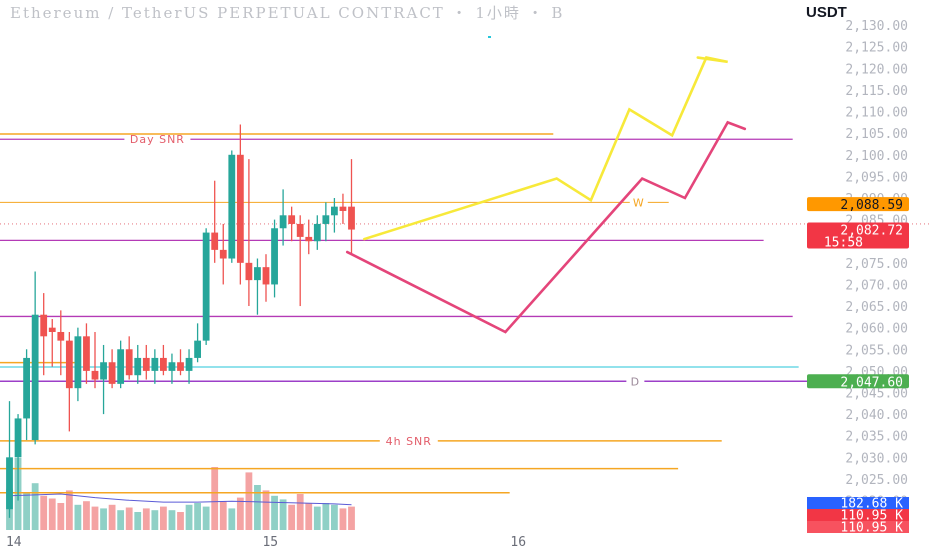  I want to click on currency-unit: USDT, so click(826, 12).